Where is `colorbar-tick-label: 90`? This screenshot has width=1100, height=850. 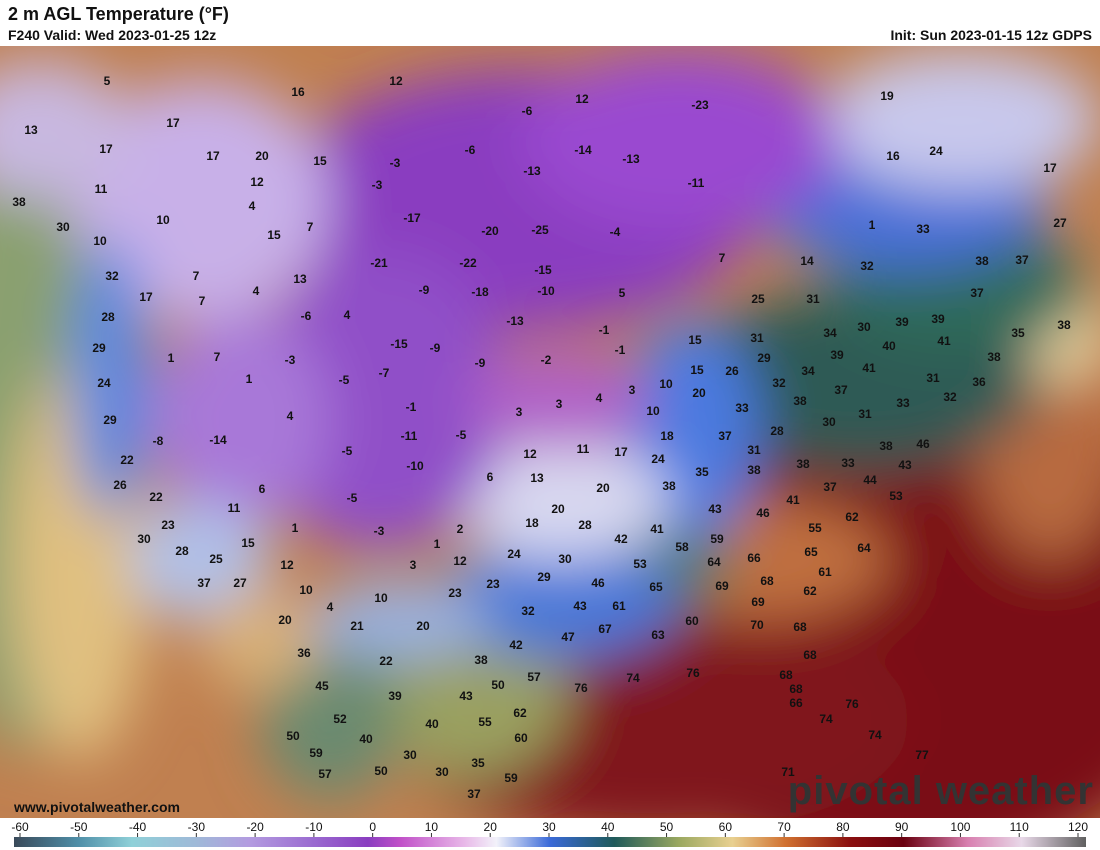 colorbar-tick-label: 90 is located at coordinates (902, 827).